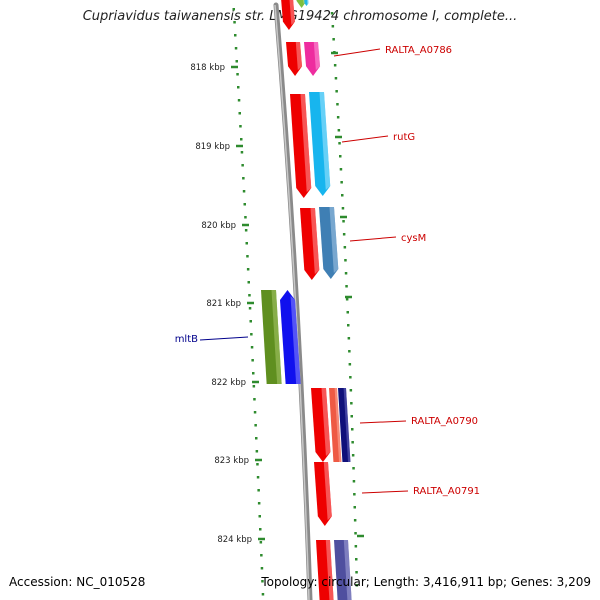 This screenshot has width=600, height=600. What do you see at coordinates (404, 137) in the screenshot?
I see `gene-label: rutG` at bounding box center [404, 137].